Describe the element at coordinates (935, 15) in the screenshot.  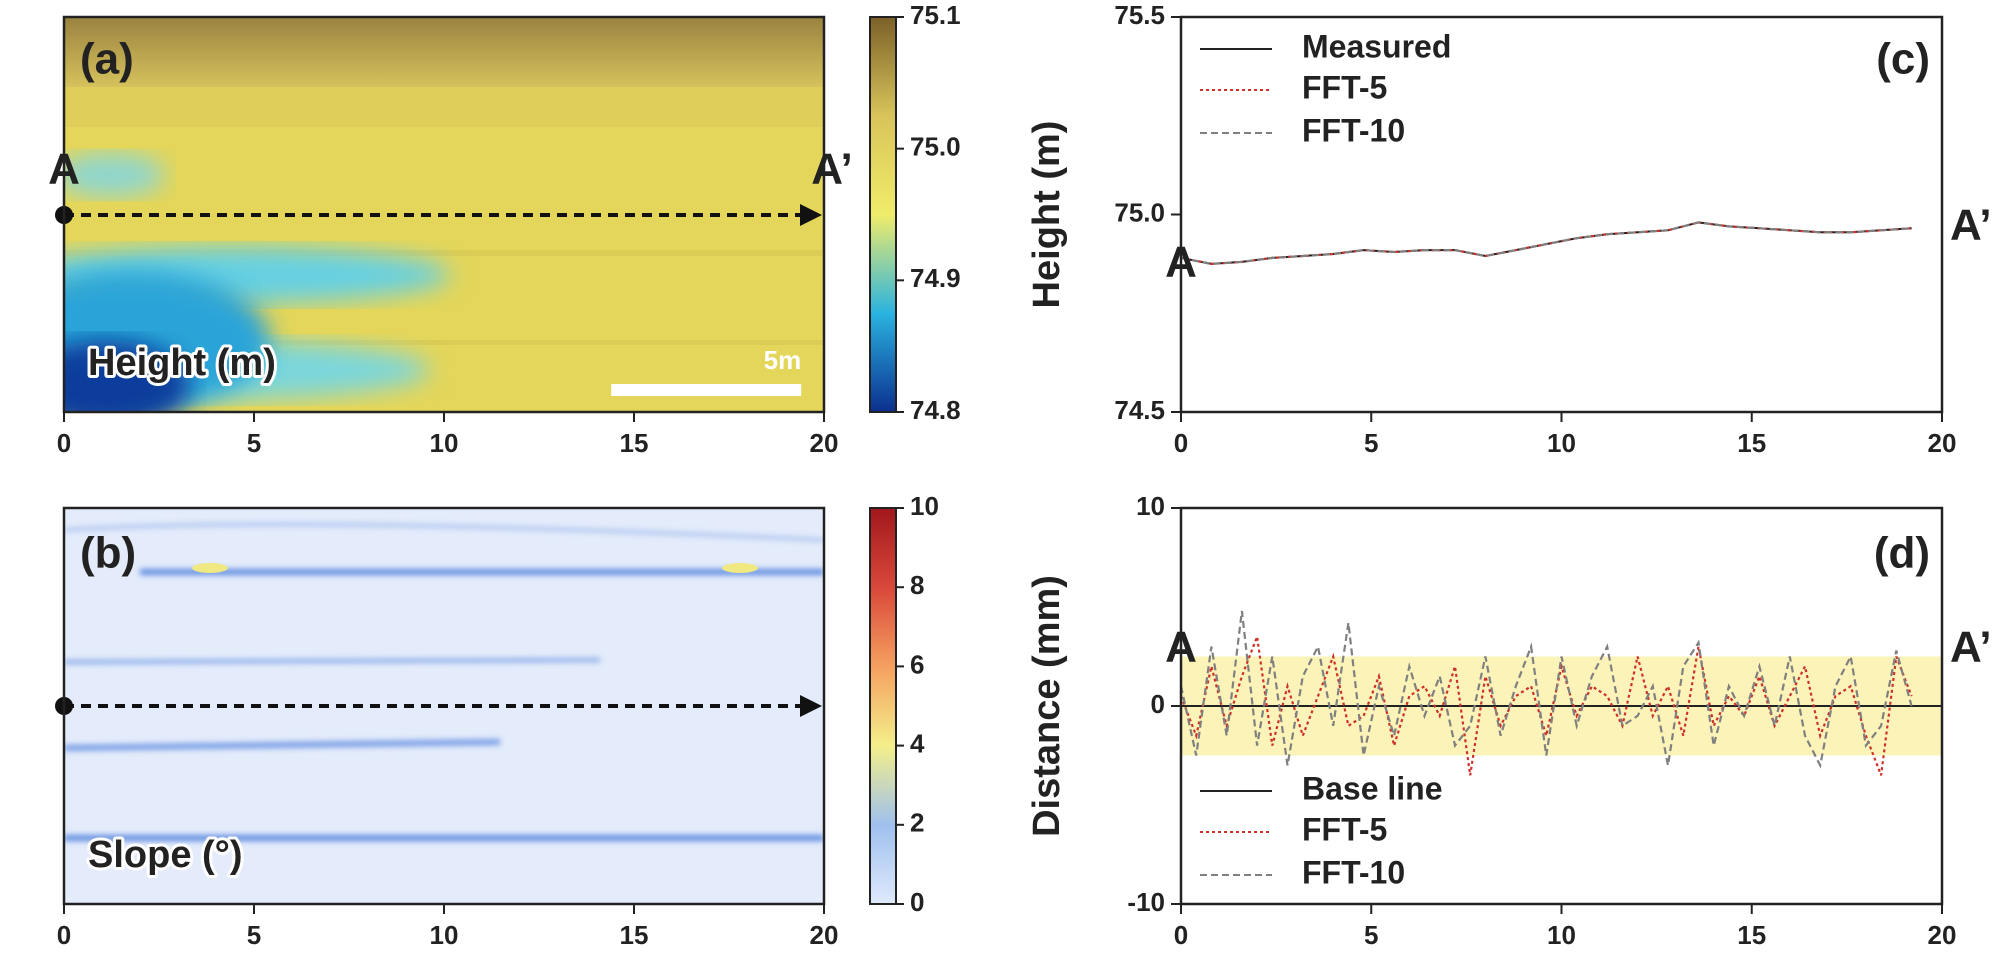
I see `colorbar-tick-label: 75.1` at that location.